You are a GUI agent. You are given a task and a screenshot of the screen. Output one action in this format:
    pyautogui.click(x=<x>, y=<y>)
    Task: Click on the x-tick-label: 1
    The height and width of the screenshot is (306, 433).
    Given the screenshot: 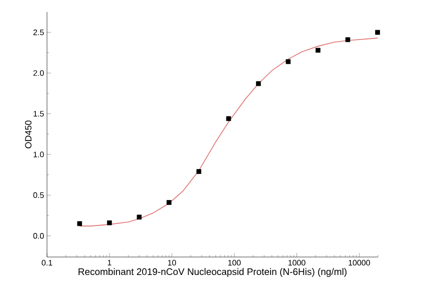 What is the action you would take?
    pyautogui.click(x=110, y=263)
    